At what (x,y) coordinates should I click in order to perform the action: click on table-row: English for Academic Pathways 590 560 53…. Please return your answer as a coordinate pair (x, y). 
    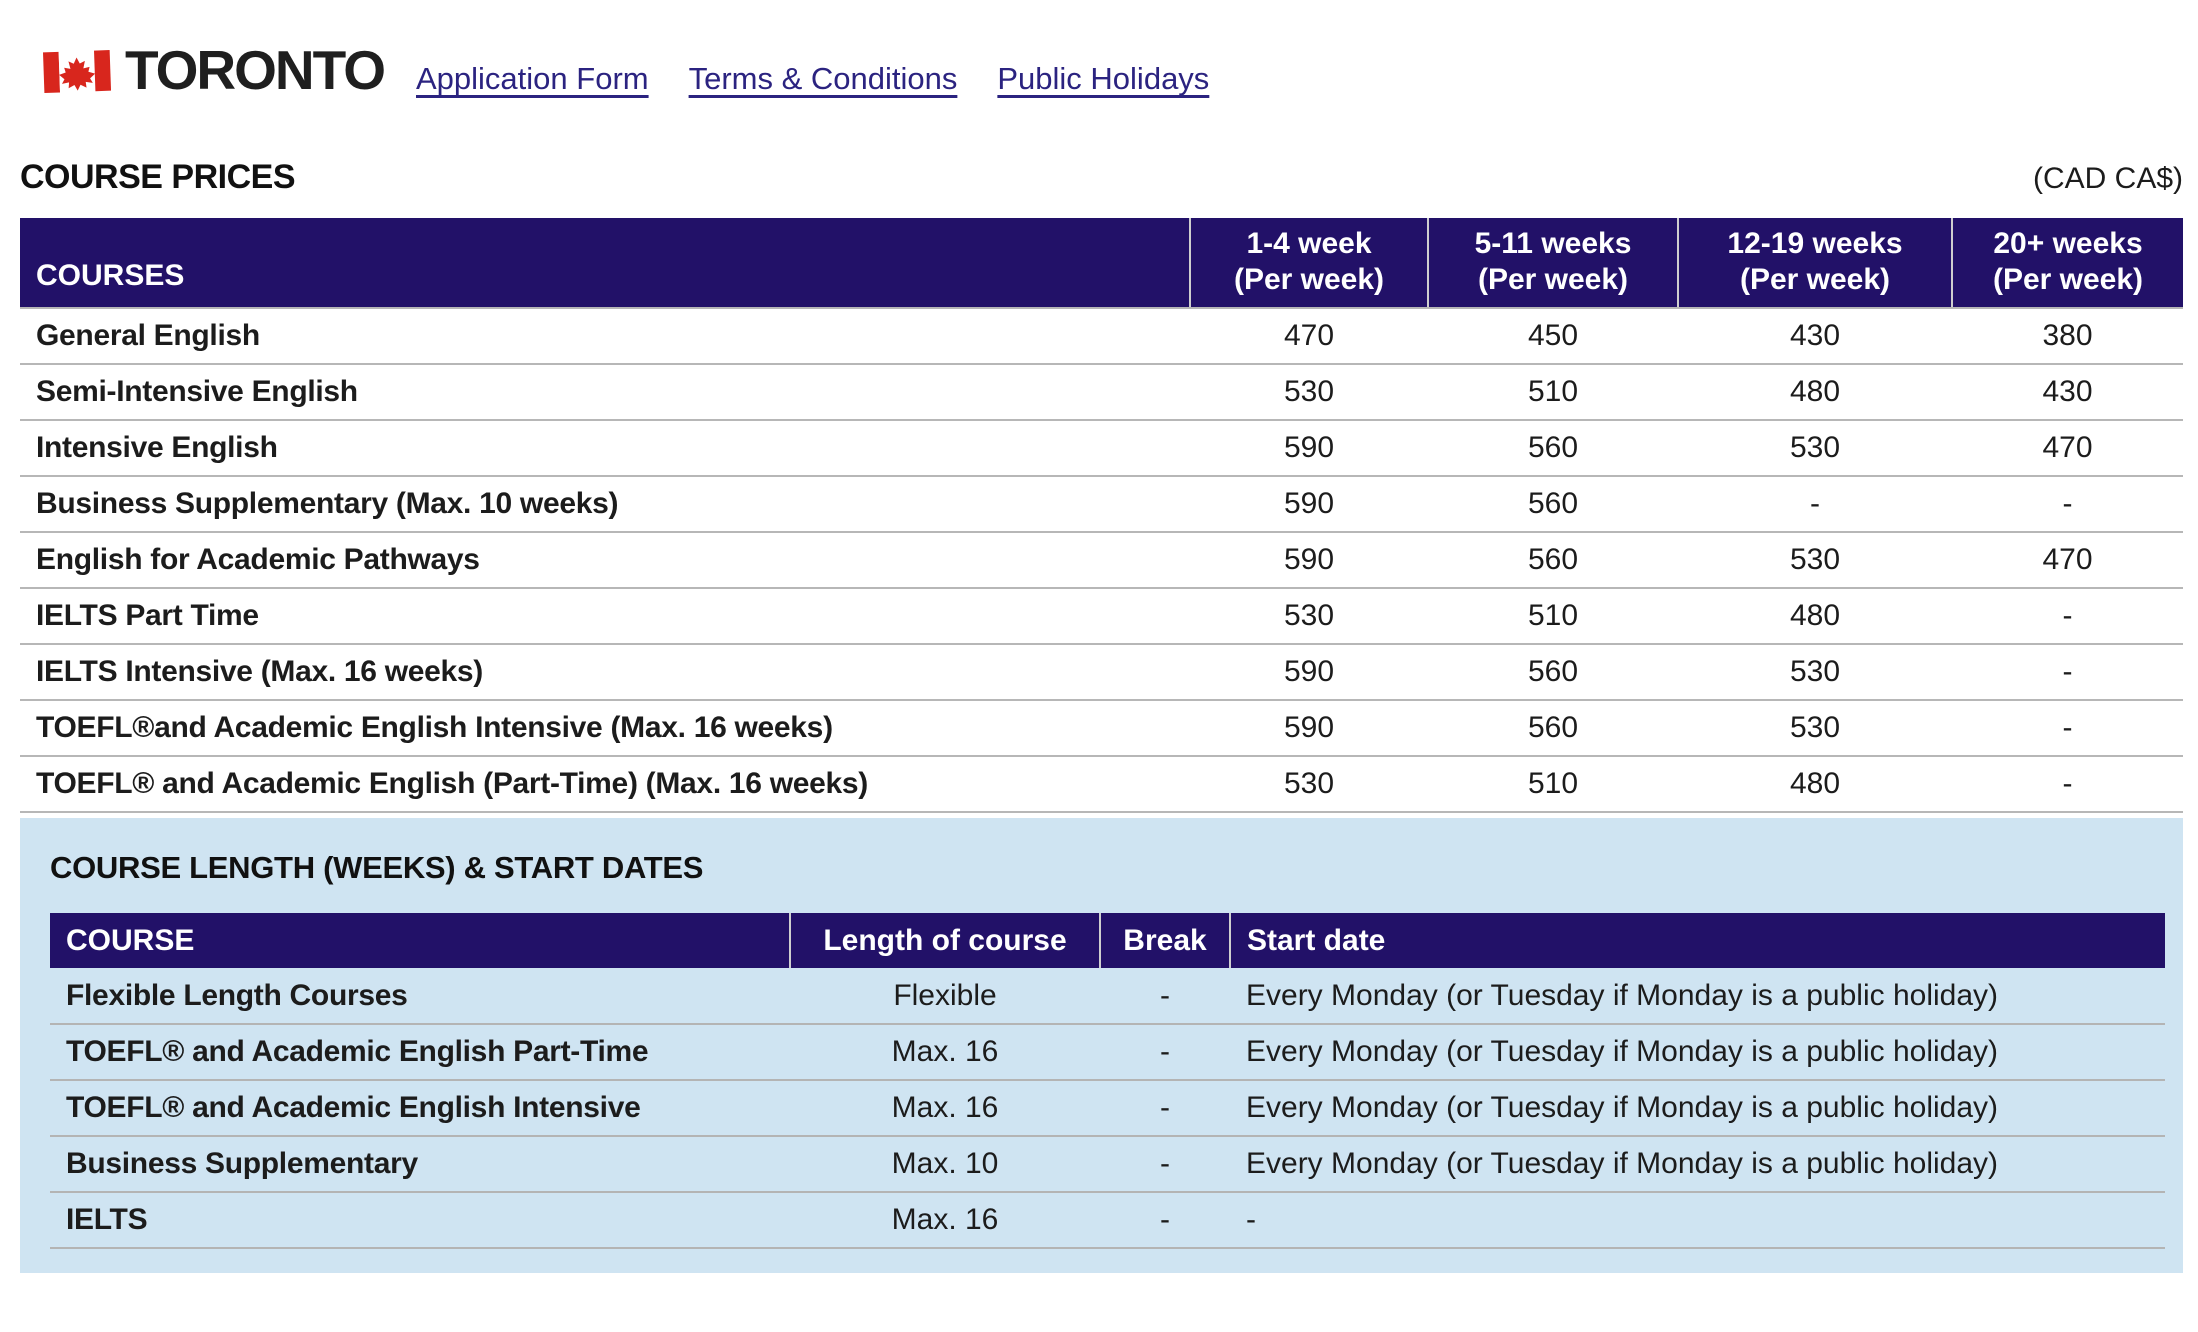
    Looking at the image, I should click on (1101, 560).